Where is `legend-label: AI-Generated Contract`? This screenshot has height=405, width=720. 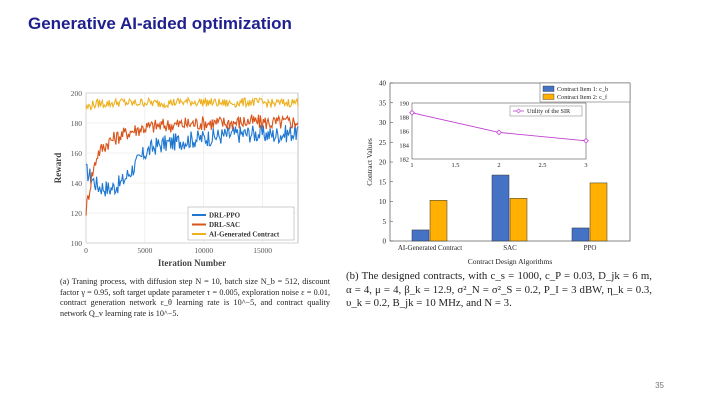 legend-label: AI-Generated Contract is located at coordinates (244, 235).